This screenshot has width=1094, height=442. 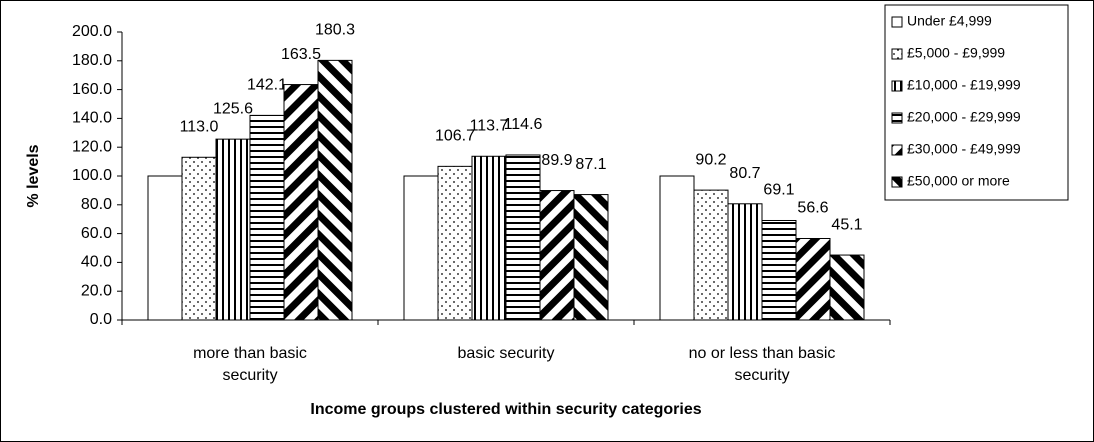 I want to click on y-tick-label: 40.0, so click(x=96, y=262).